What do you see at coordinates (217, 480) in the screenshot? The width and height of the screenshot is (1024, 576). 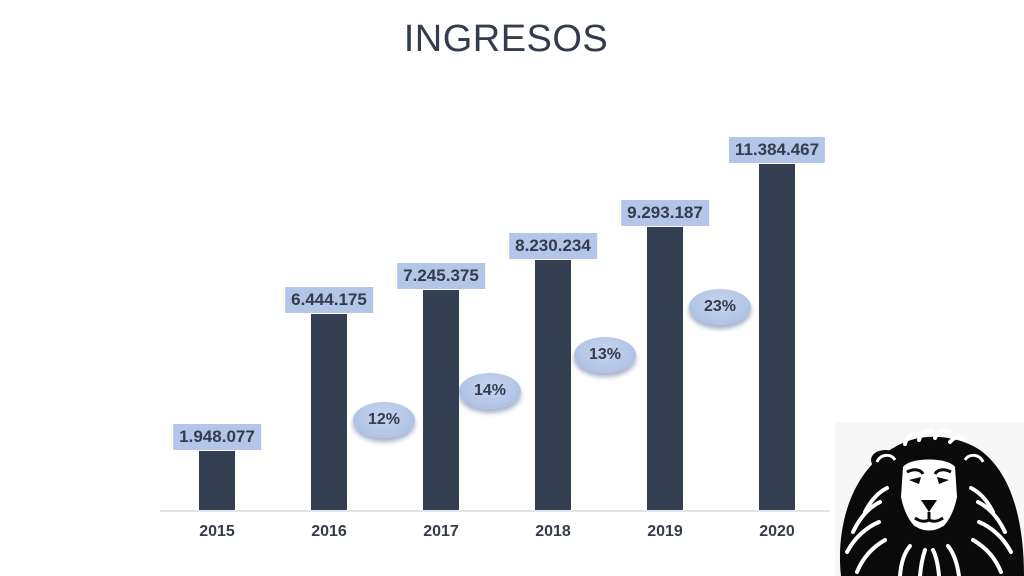 I see `bar-2015` at bounding box center [217, 480].